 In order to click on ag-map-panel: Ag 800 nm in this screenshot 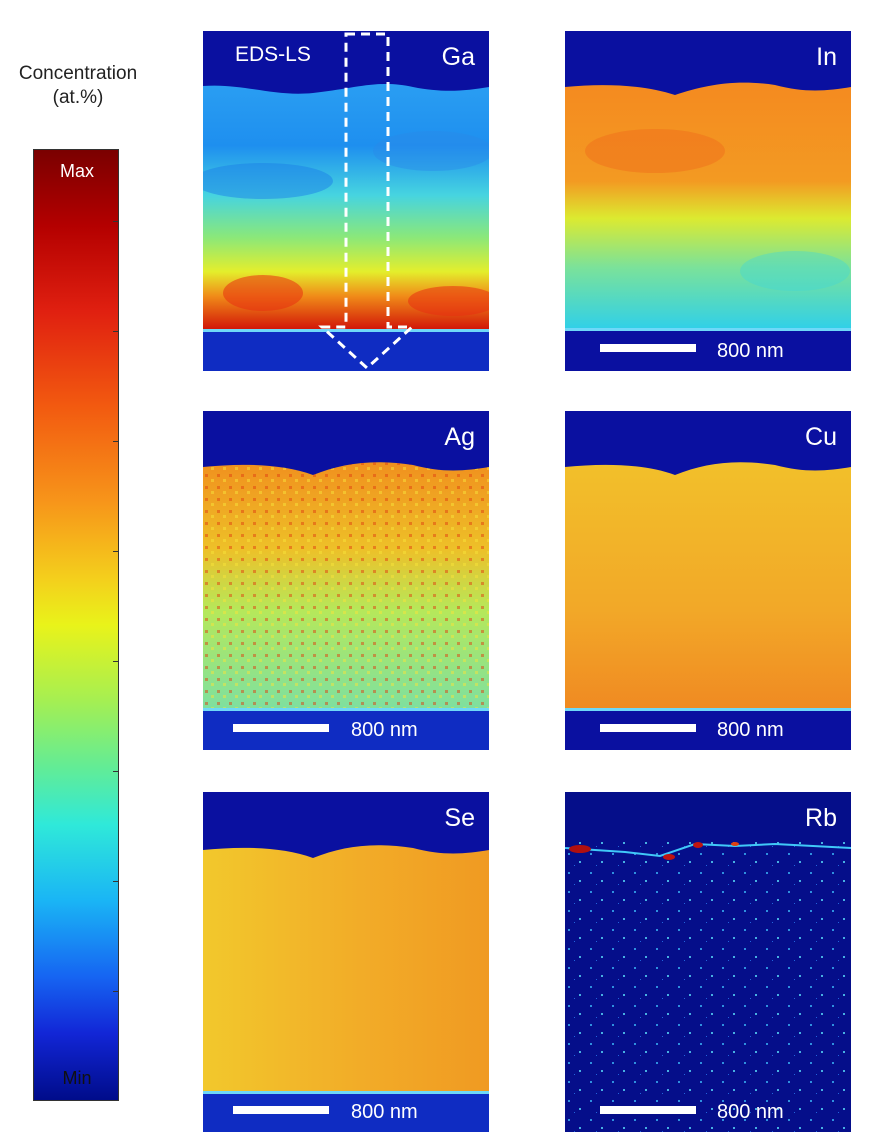, I will do `click(346, 580)`.